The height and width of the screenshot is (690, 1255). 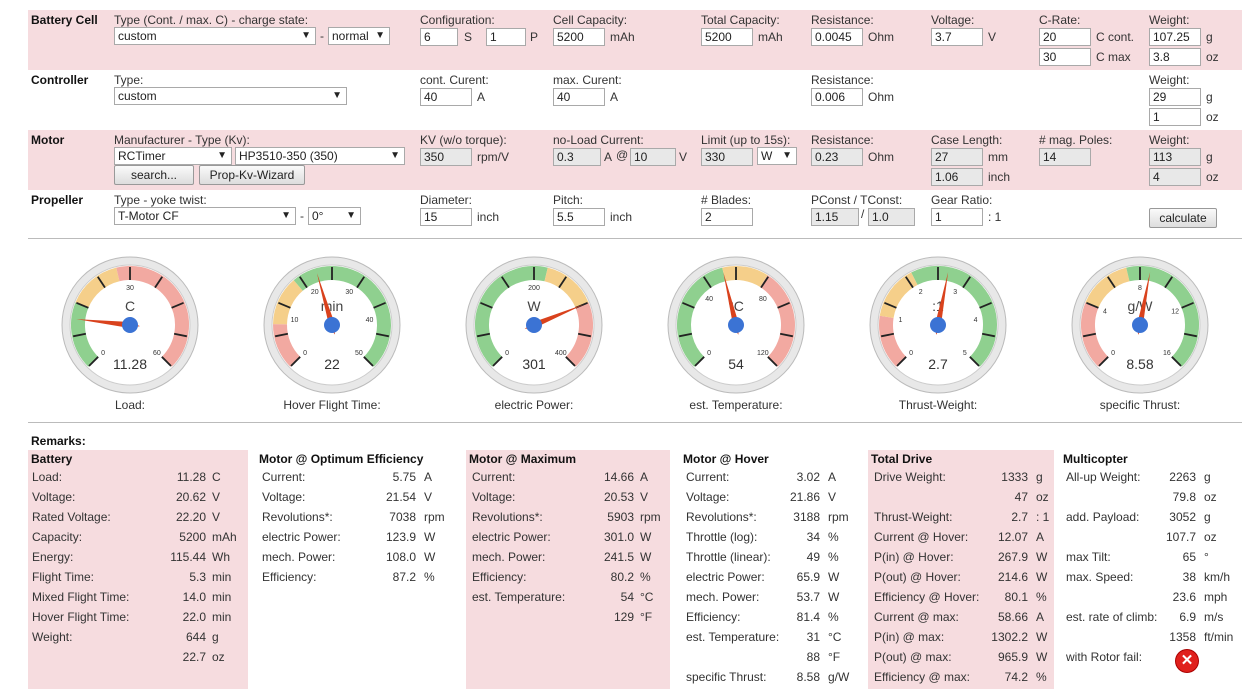 What do you see at coordinates (1175, 177) in the screenshot?
I see `motor-weight-oz-input: 4` at bounding box center [1175, 177].